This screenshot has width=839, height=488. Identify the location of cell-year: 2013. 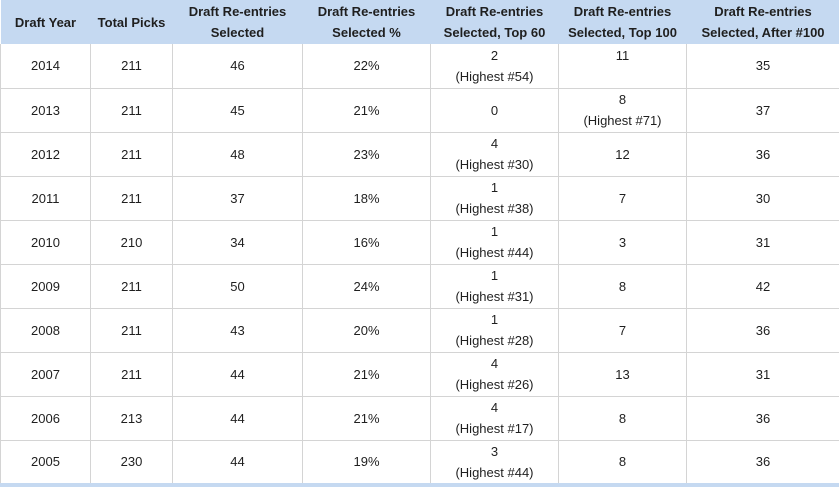
(45, 110).